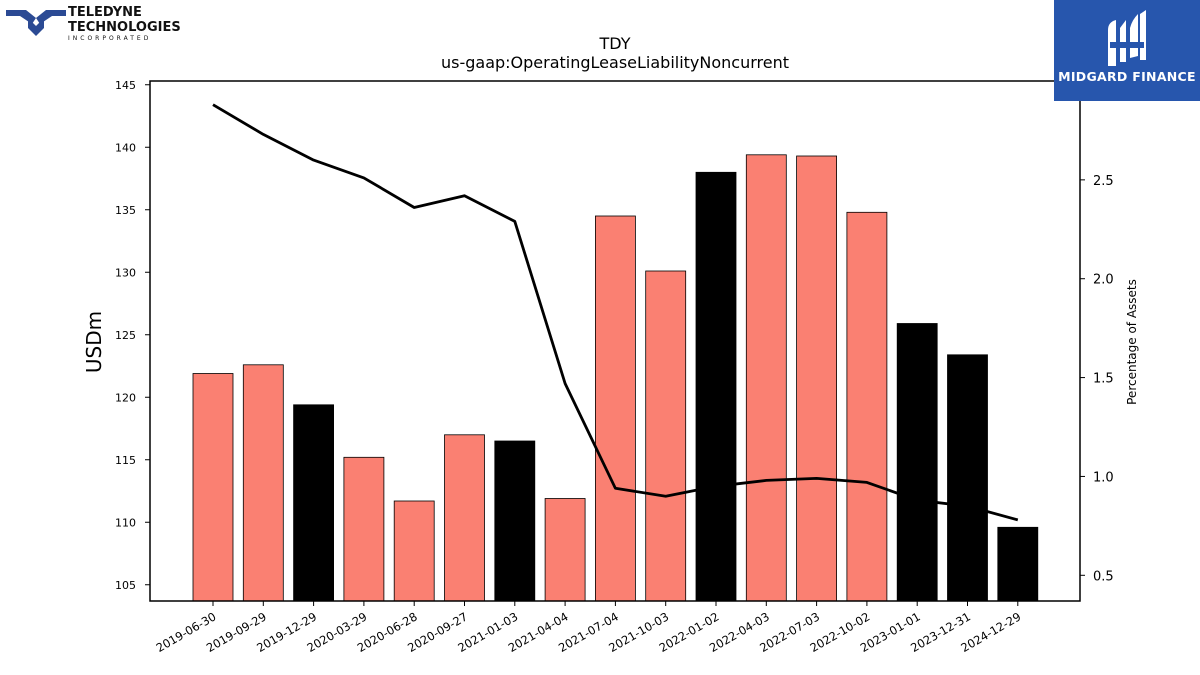  Describe the element at coordinates (125, 272) in the screenshot. I see `y-tick-label: 130` at that location.